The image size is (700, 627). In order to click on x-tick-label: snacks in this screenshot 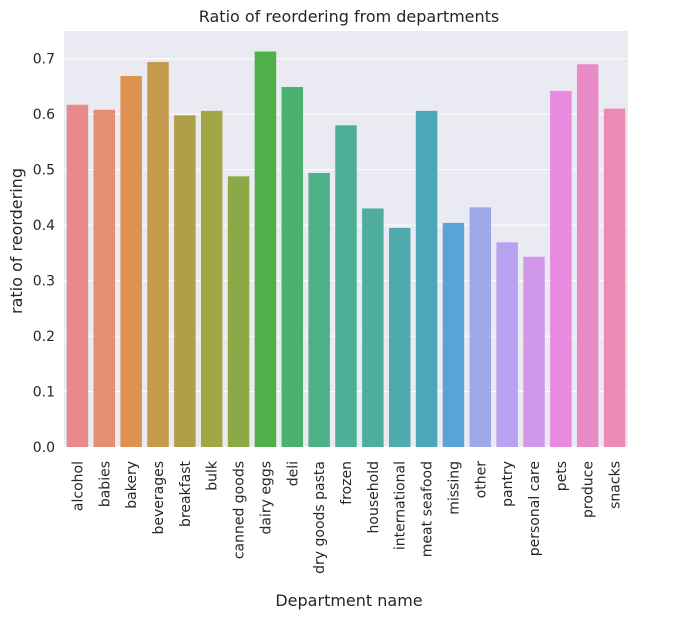, I will do `click(616, 485)`.